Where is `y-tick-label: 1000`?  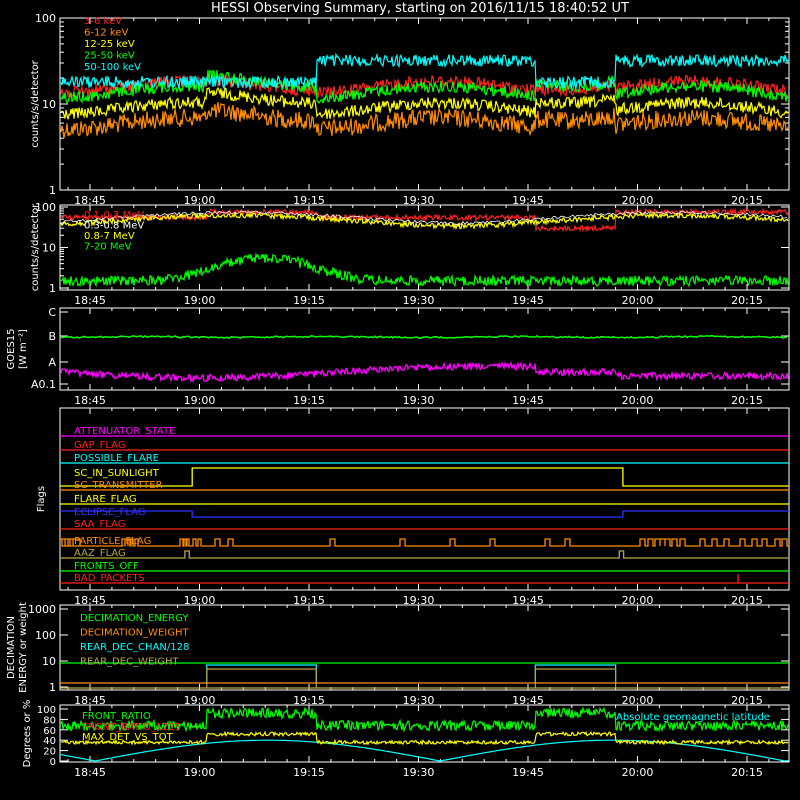
y-tick-label: 1000 is located at coordinates (42, 609).